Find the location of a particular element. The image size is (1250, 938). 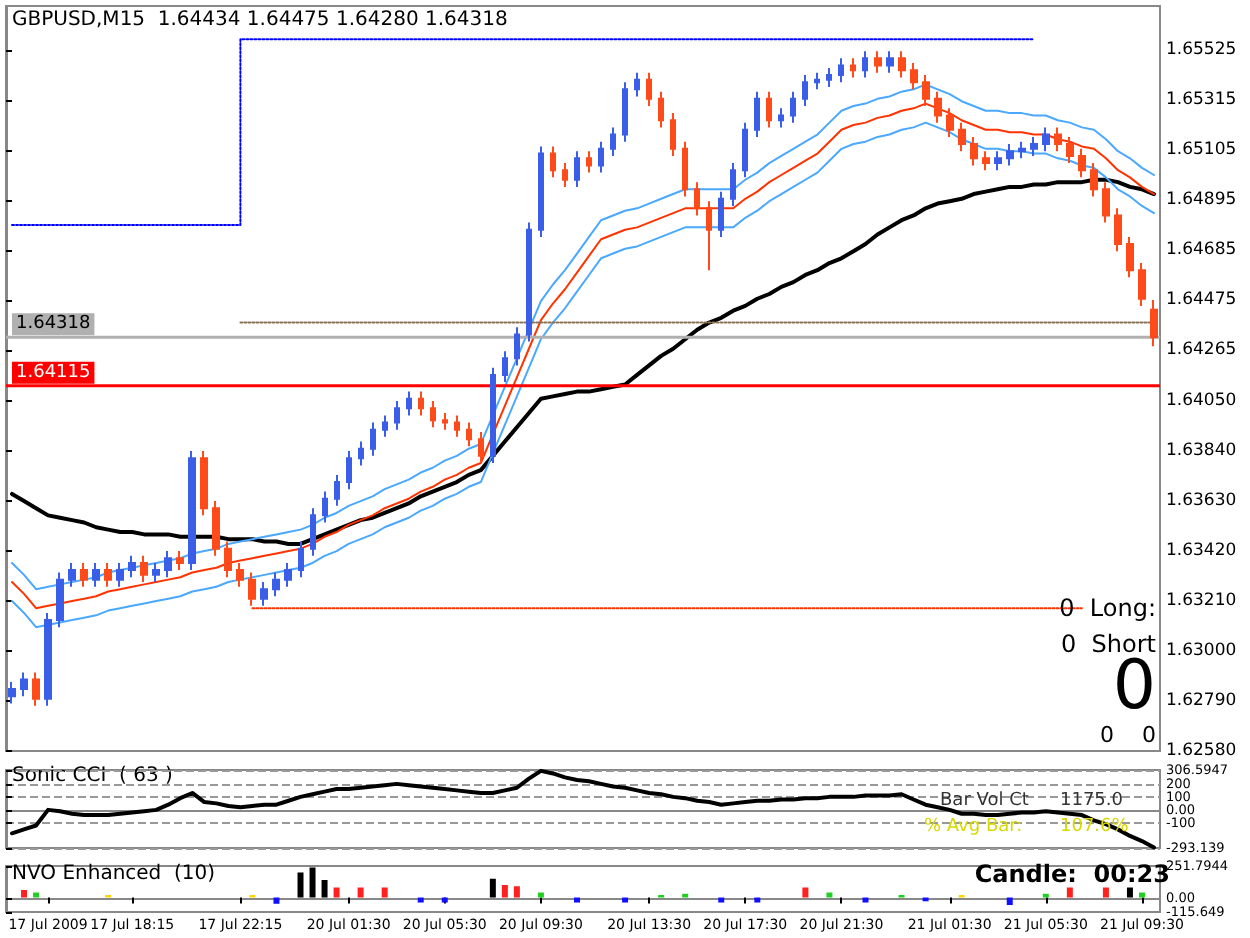

ref-line-label: 1.64318 is located at coordinates (53, 324).